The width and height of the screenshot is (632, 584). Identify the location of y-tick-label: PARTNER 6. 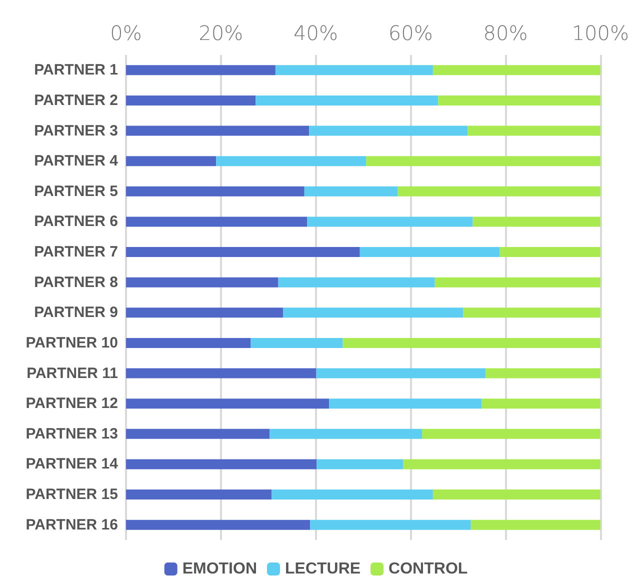
(76, 221).